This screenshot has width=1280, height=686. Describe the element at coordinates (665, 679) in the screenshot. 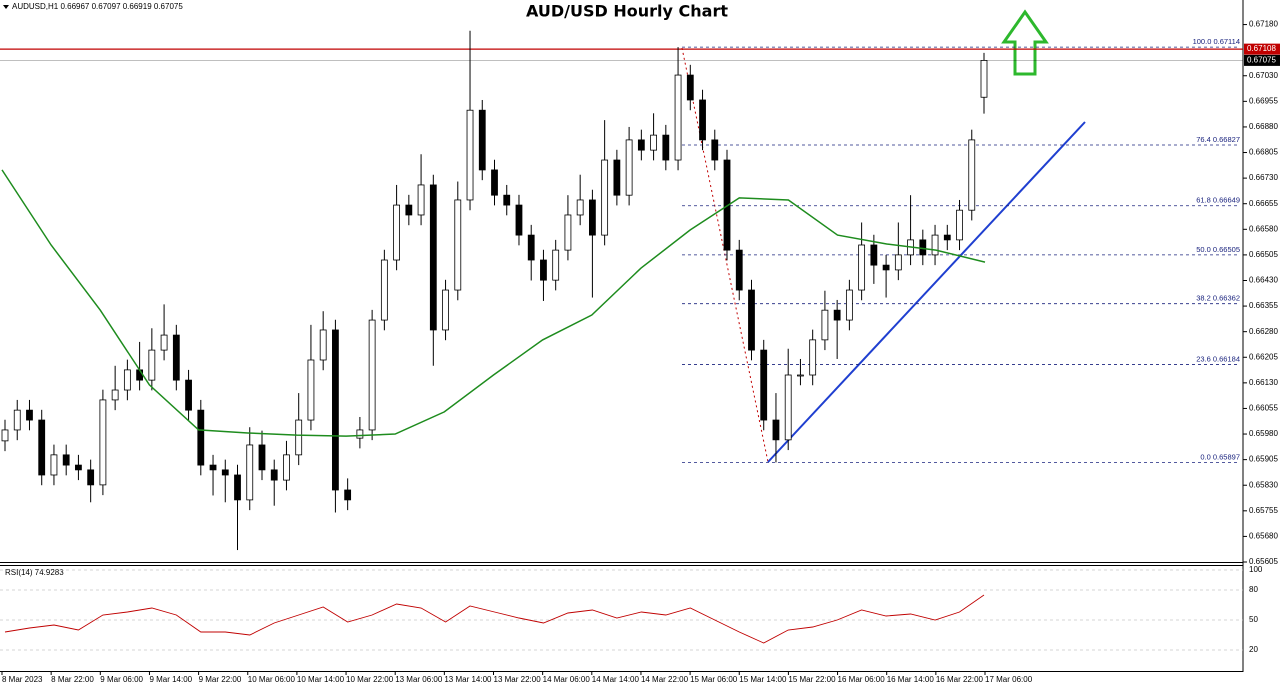

I see `x-tick-label: 14 Mar 22:00` at that location.